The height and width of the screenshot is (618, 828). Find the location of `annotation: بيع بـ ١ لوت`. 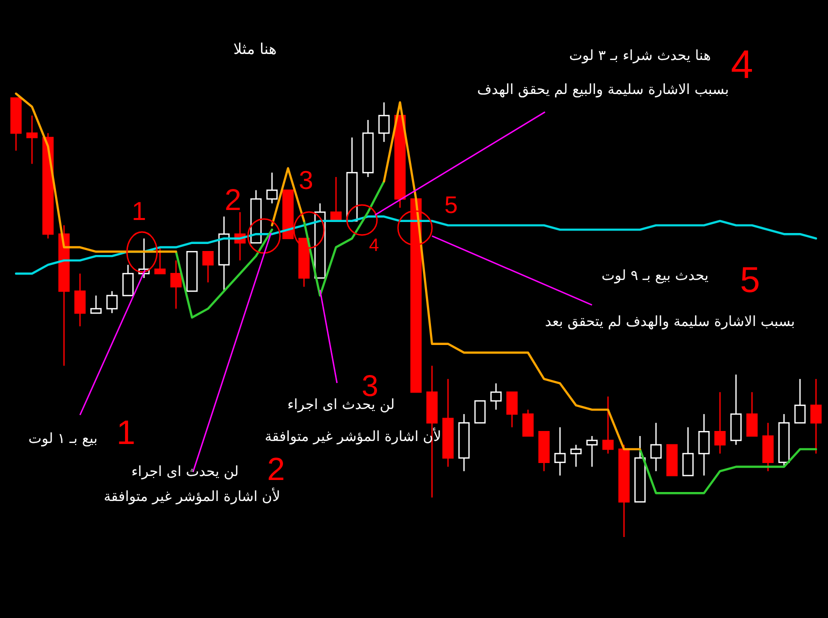

annotation: بيع بـ ١ لوت is located at coordinates (63, 439).